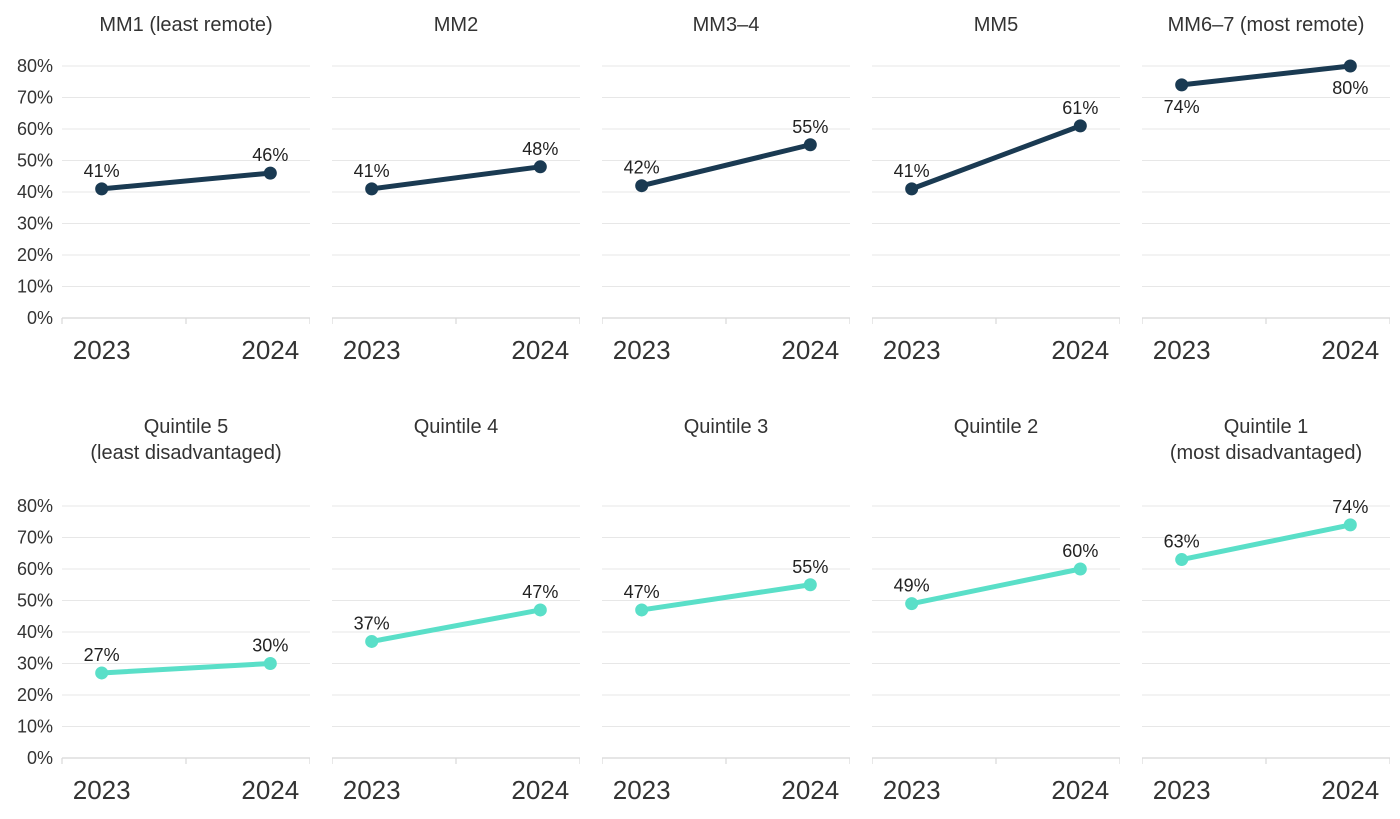 The image size is (1400, 819). Describe the element at coordinates (1182, 542) in the screenshot. I see `data-label: 63%` at that location.